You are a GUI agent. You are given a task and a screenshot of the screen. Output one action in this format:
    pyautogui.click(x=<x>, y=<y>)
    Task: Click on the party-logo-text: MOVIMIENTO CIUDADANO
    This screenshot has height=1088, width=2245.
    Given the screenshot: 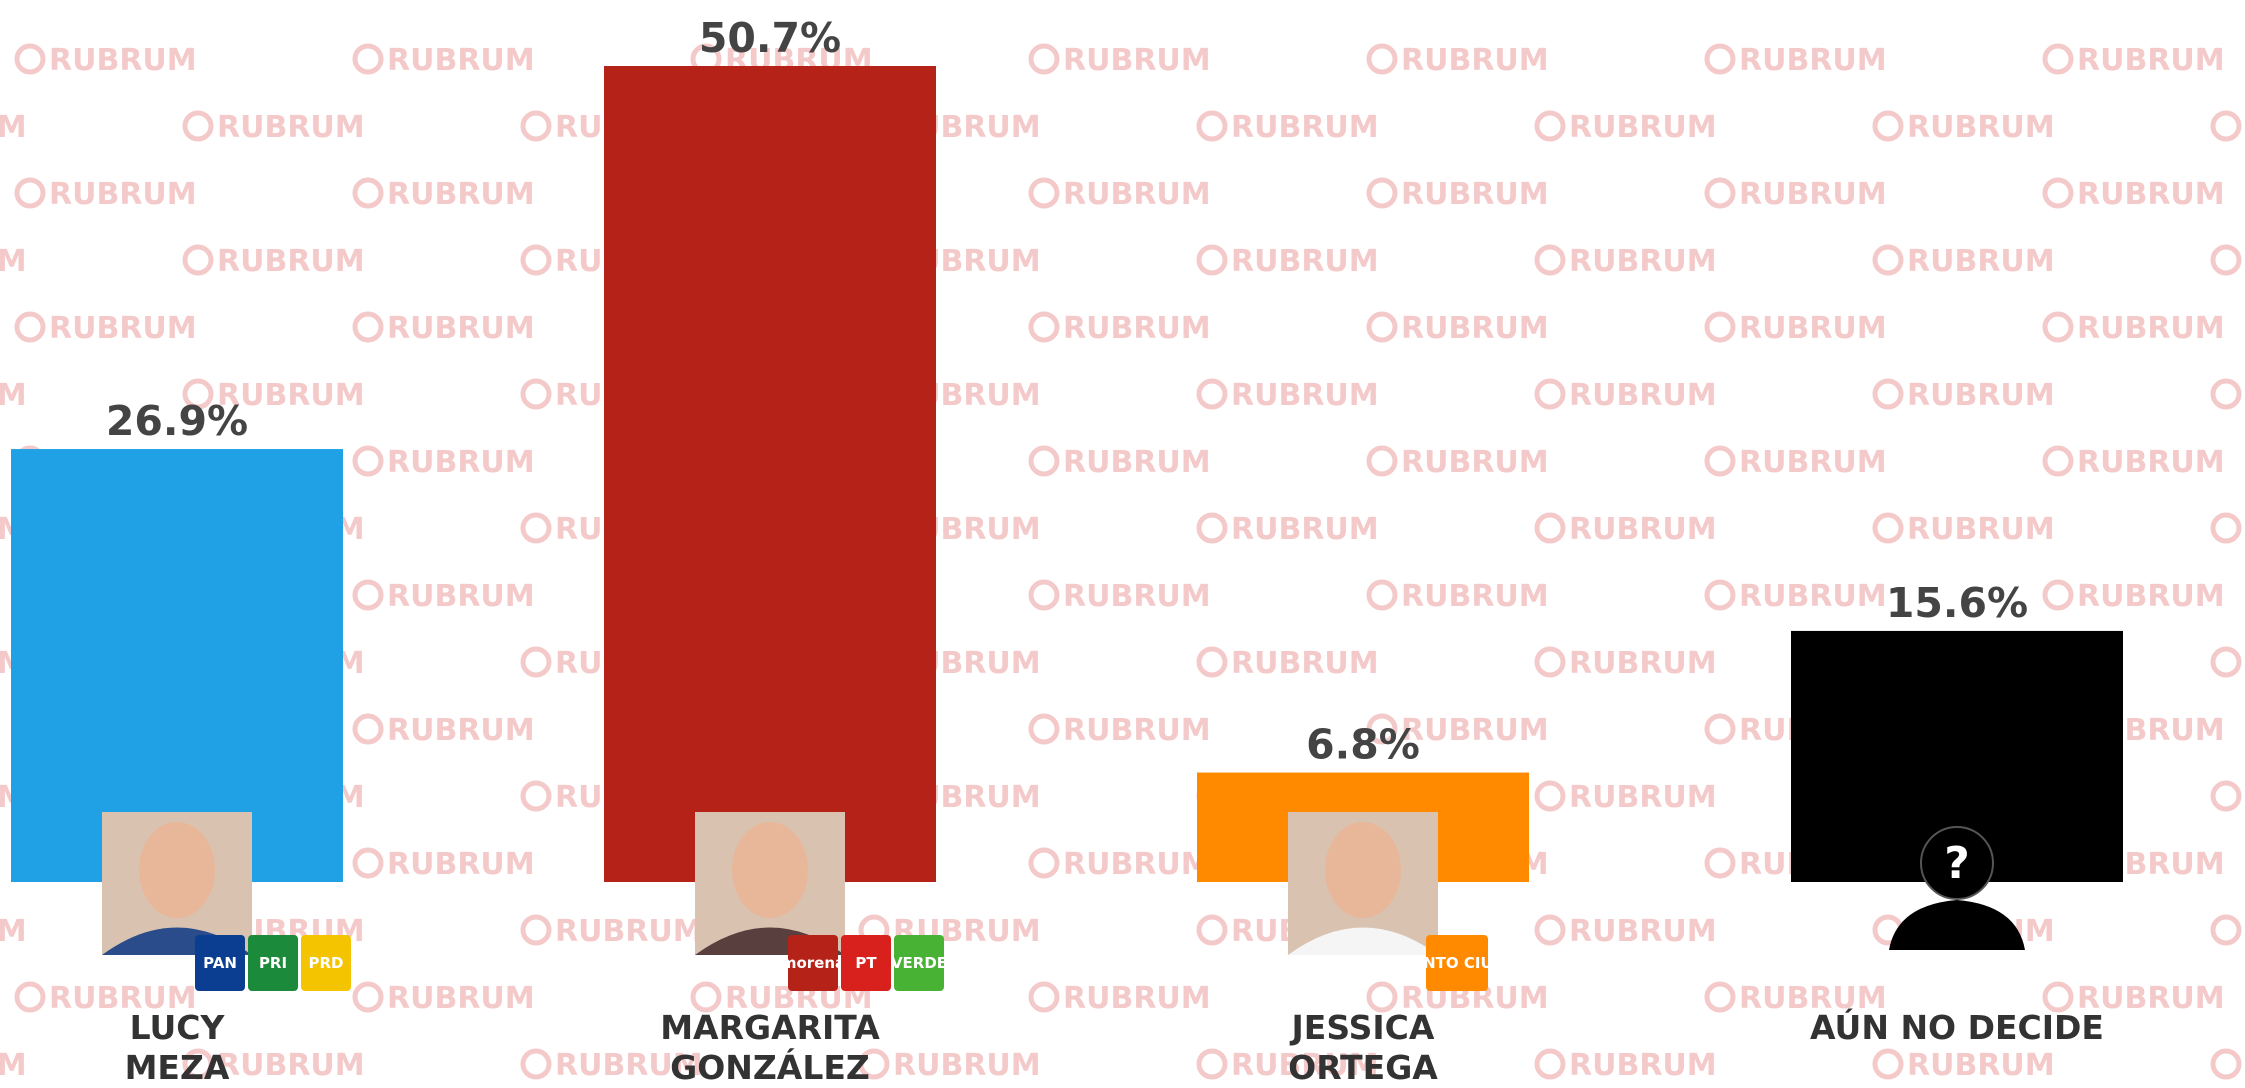 What is the action you would take?
    pyautogui.click(x=1457, y=963)
    